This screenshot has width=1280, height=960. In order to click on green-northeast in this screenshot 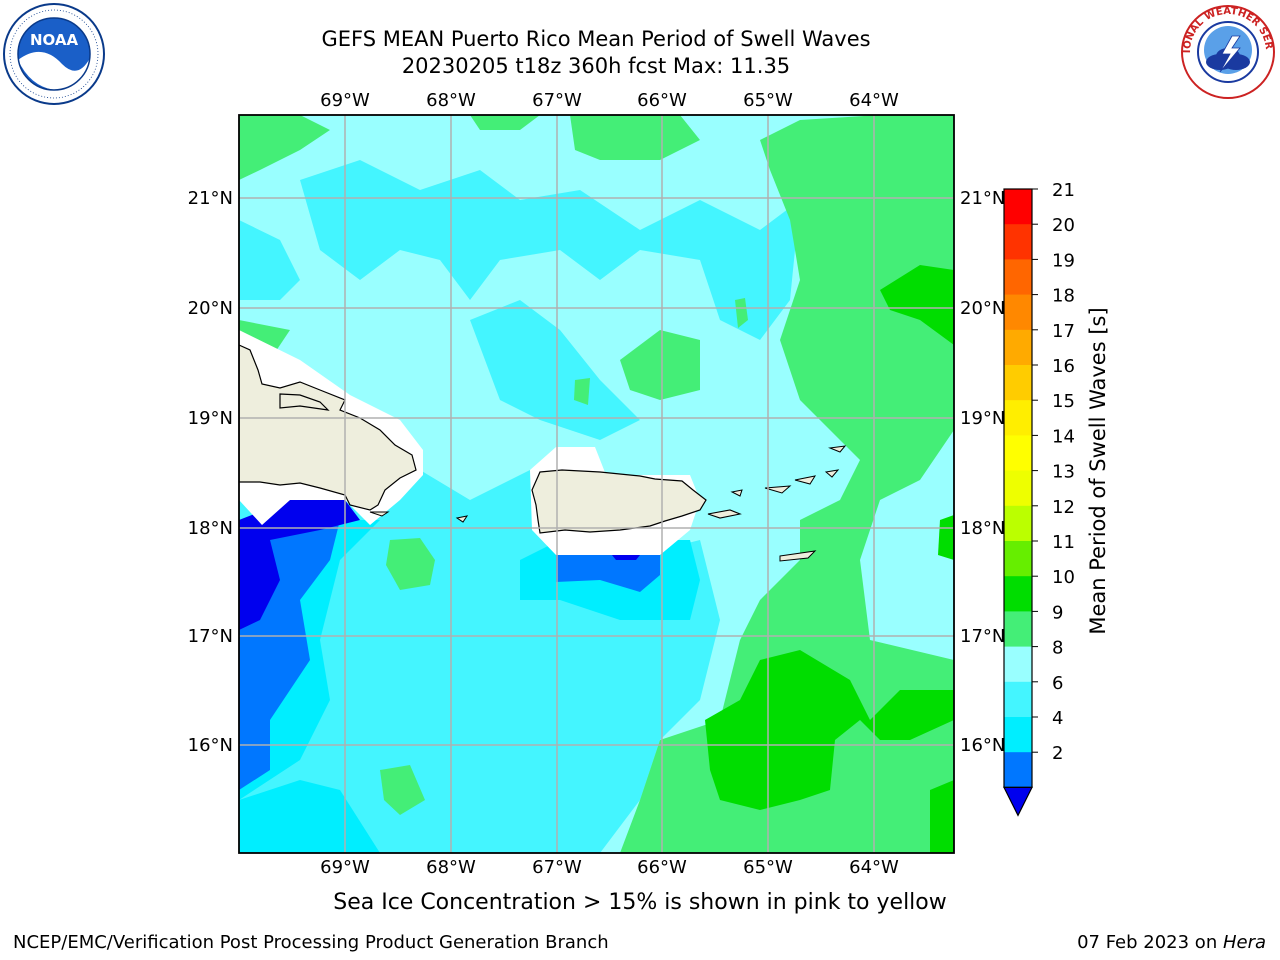, I will do `click(917, 305)`.